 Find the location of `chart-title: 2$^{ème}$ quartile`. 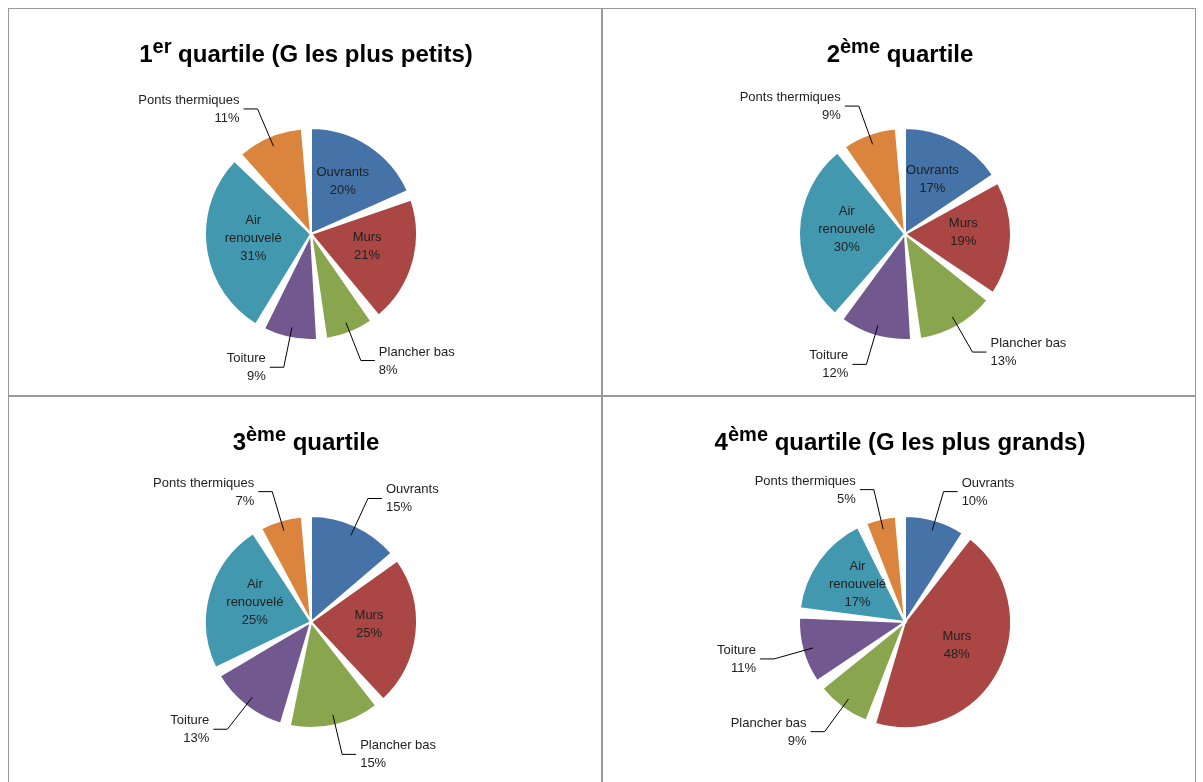

chart-title: 2$^{ème}$ quartile is located at coordinates (900, 51).